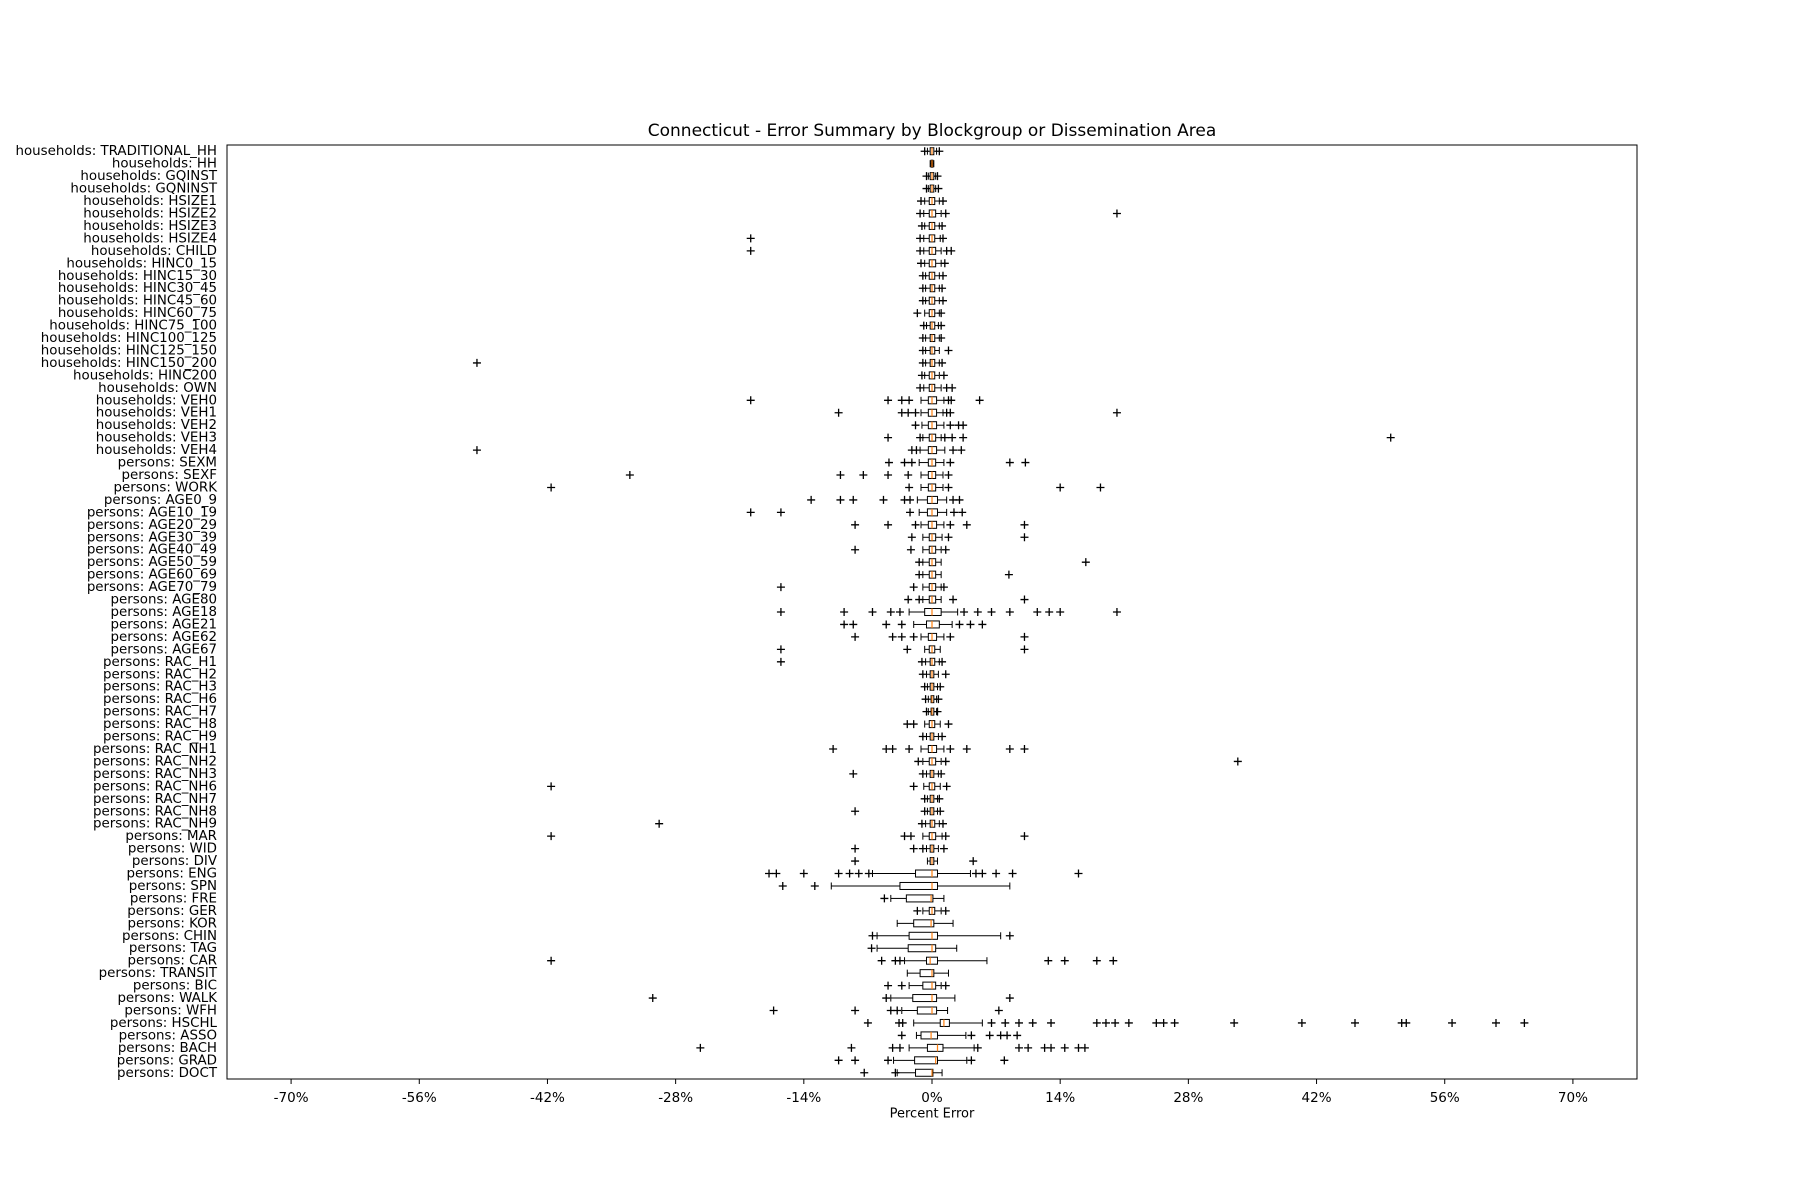 Image resolution: width=1800 pixels, height=1200 pixels. I want to click on y-tick-label: households: HINC60_75, so click(137, 313).